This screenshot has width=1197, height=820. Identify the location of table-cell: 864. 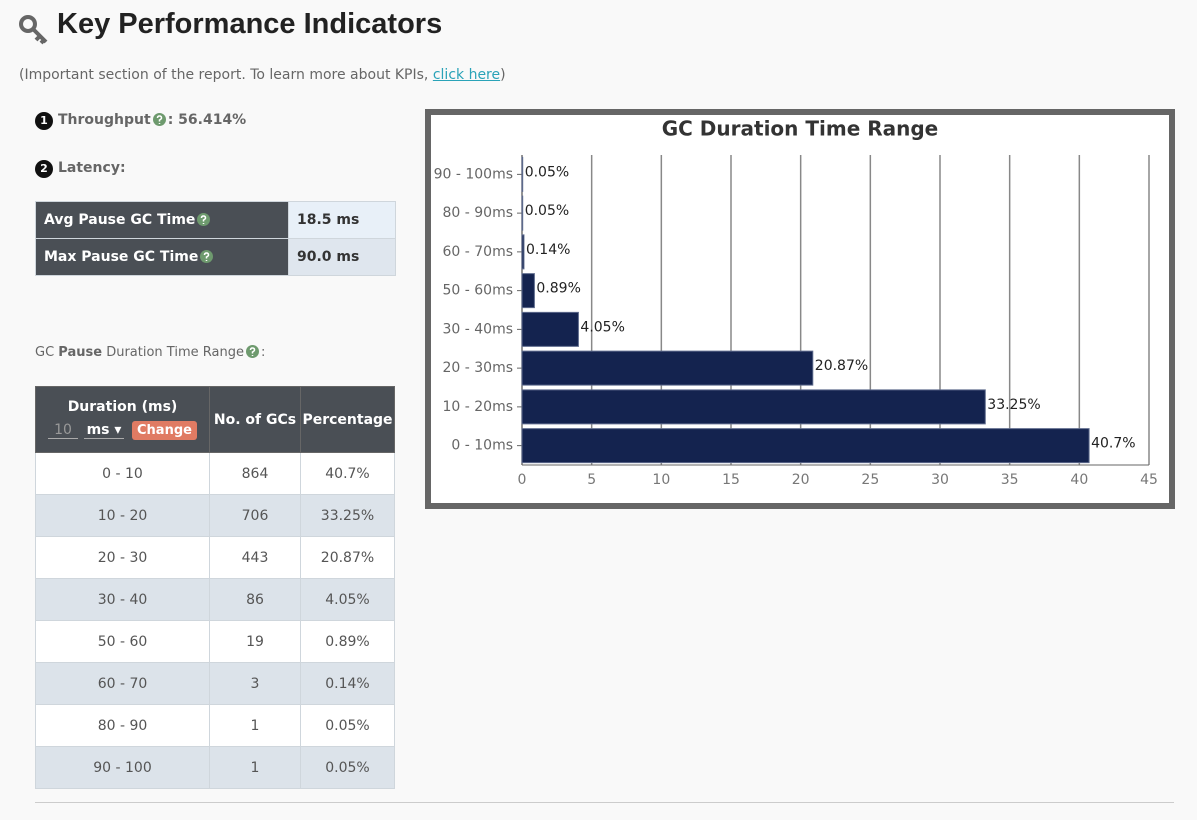
(255, 473).